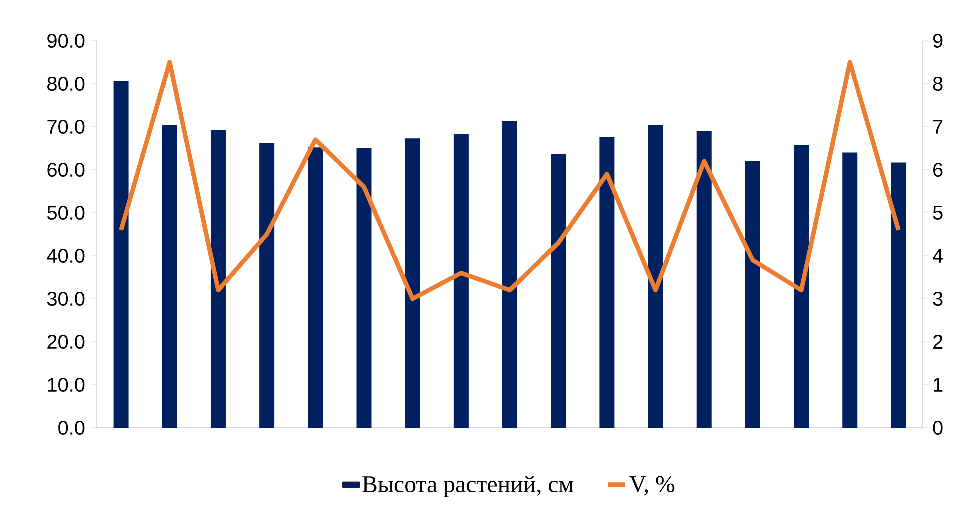 Image resolution: width=963 pixels, height=519 pixels. I want to click on y2-tick-label: 4, so click(938, 256).